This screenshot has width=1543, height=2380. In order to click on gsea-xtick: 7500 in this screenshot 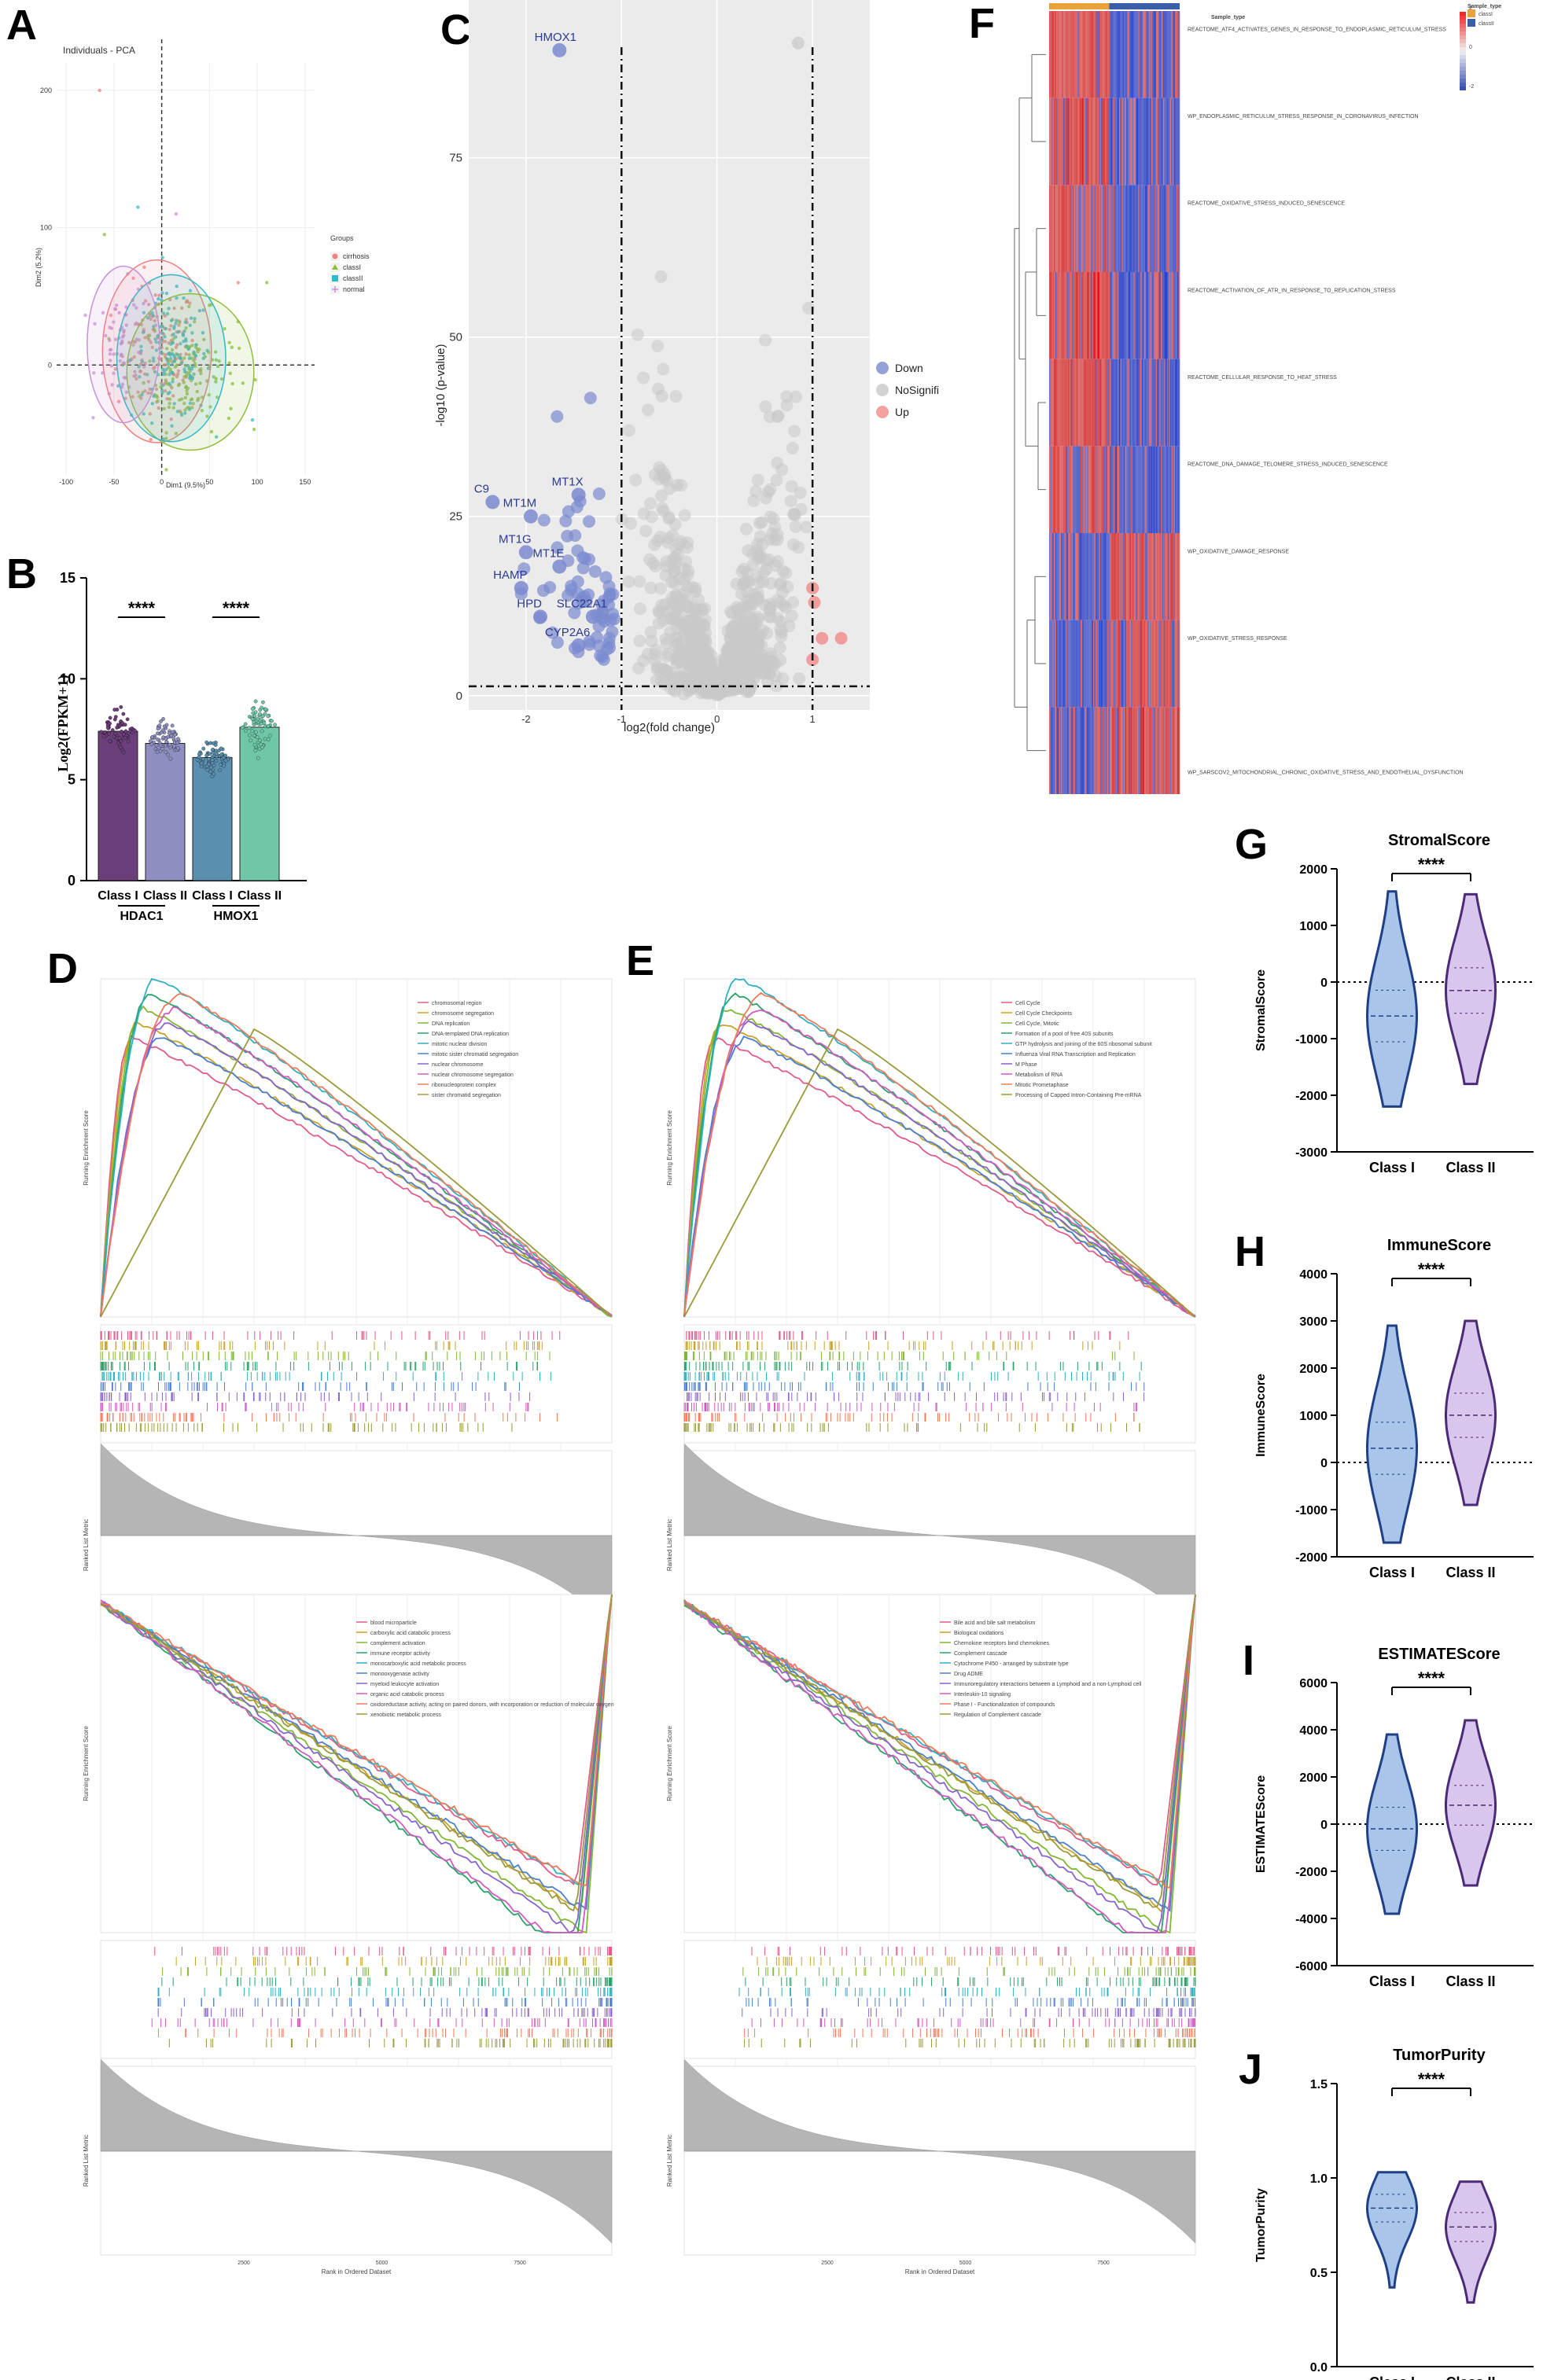, I will do `click(520, 2263)`.